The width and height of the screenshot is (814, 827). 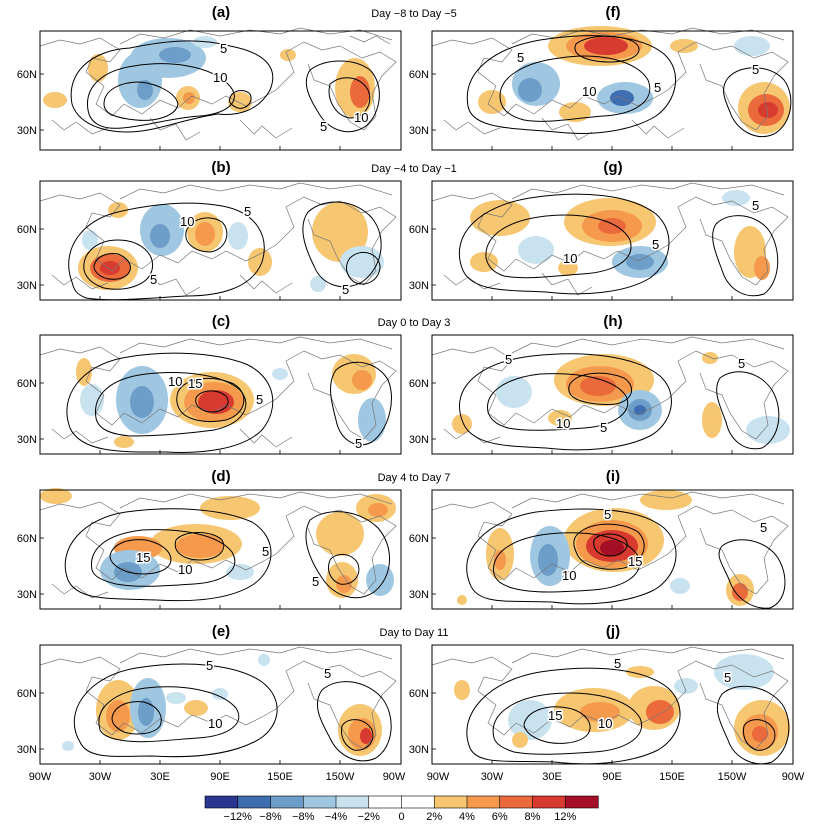 What do you see at coordinates (280, 777) in the screenshot?
I see `lon-label: 150E` at bounding box center [280, 777].